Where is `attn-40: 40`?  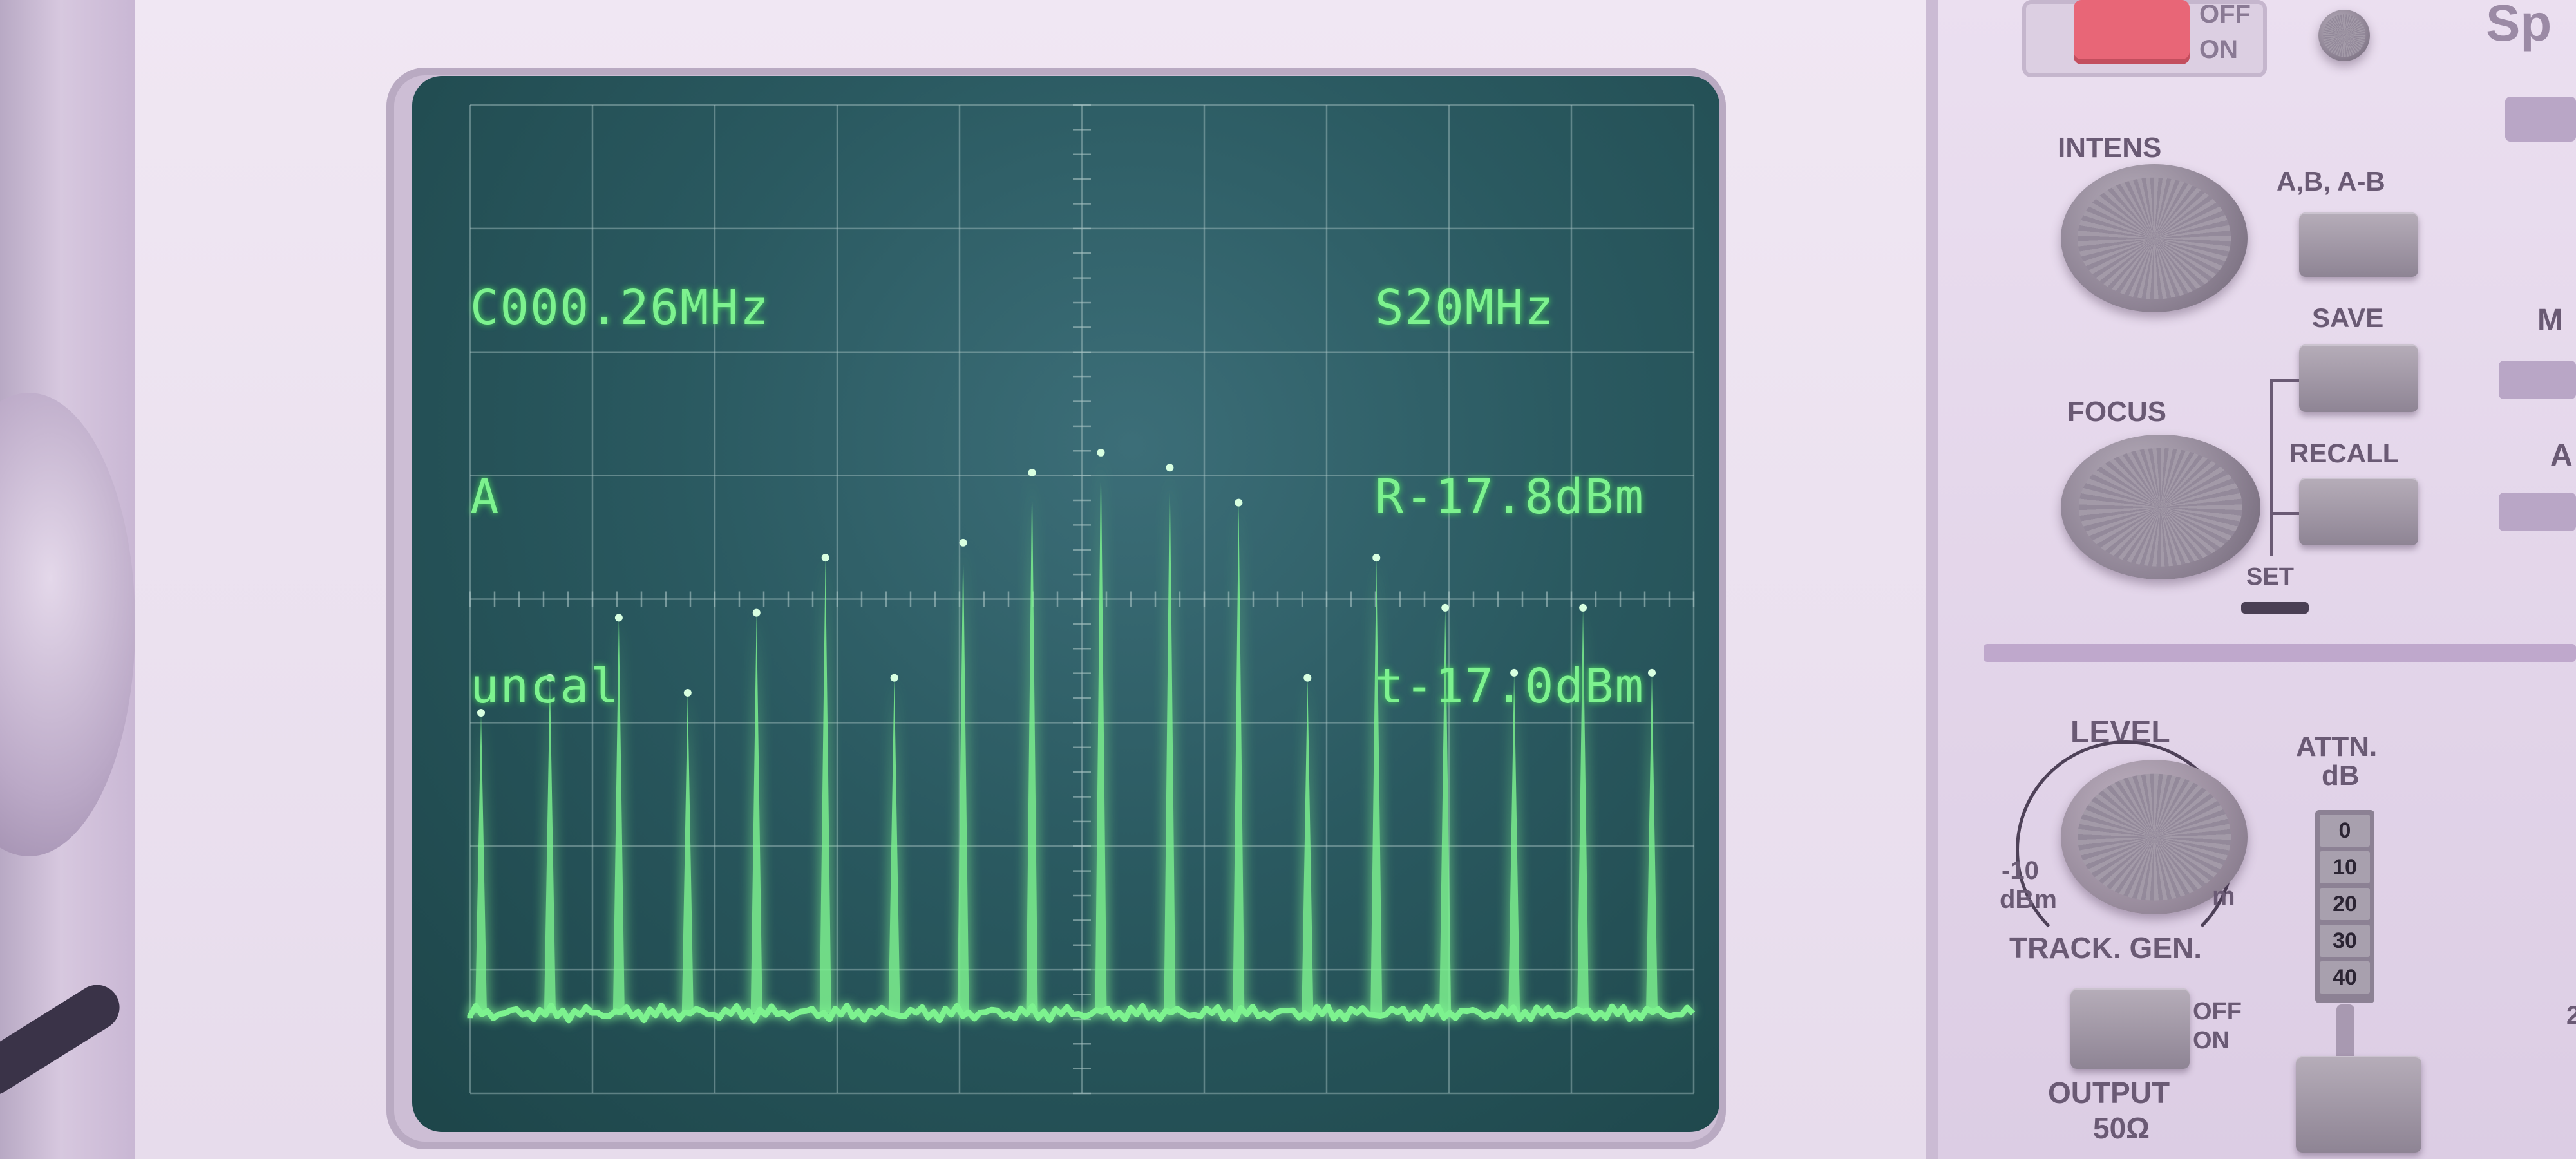 attn-40: 40 is located at coordinates (2345, 977).